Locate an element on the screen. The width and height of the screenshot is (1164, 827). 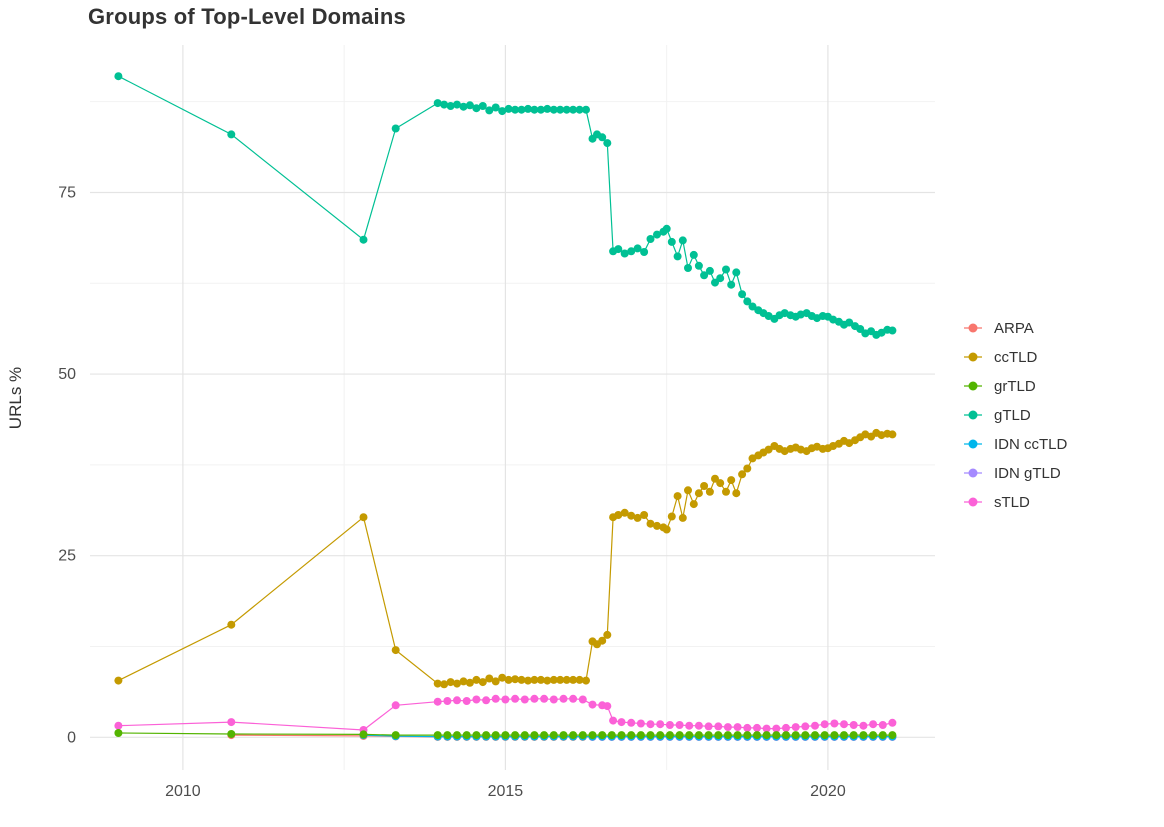
legend-item-ARPA: ARPA is located at coordinates (1014, 328).